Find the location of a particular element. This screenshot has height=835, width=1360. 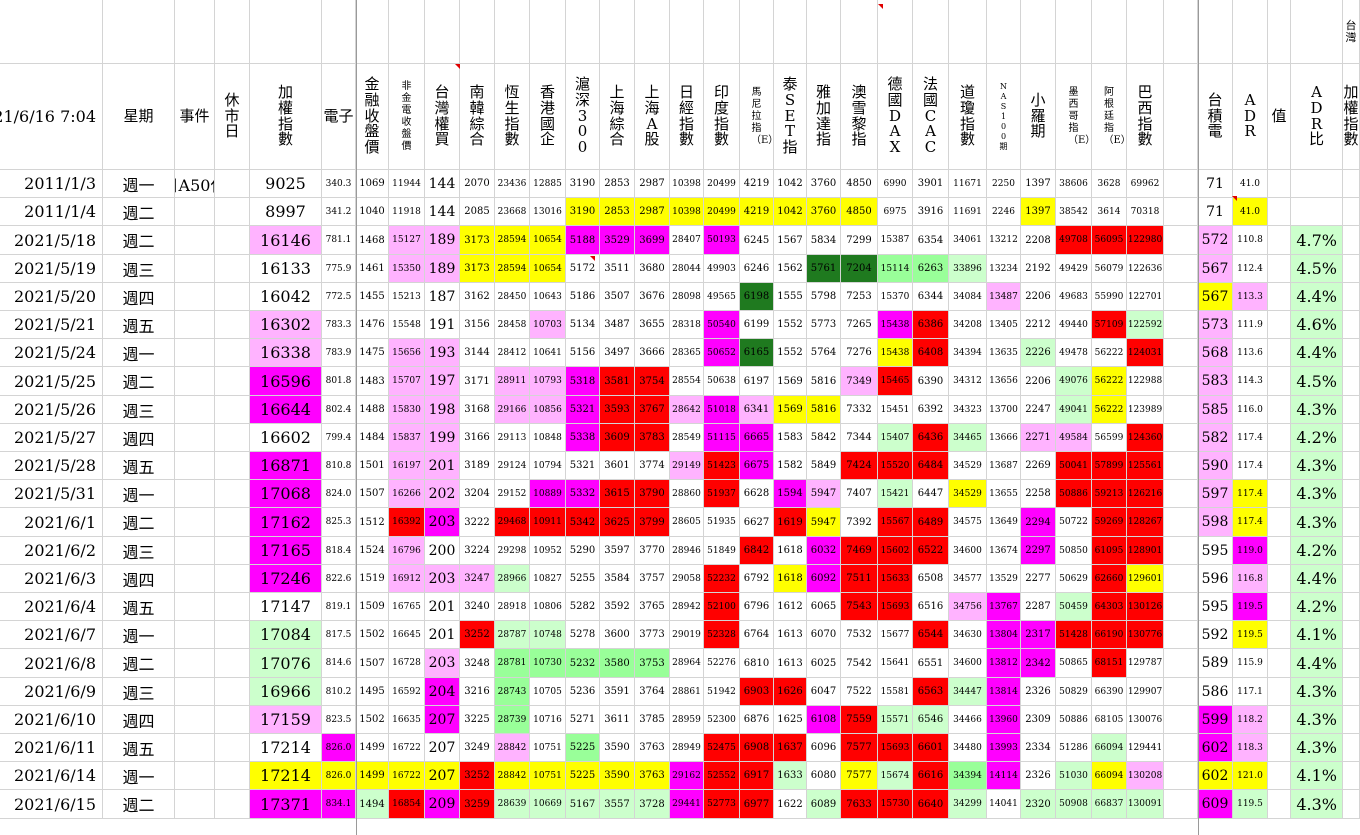

row-1-sh: 2853 is located at coordinates (617, 212).